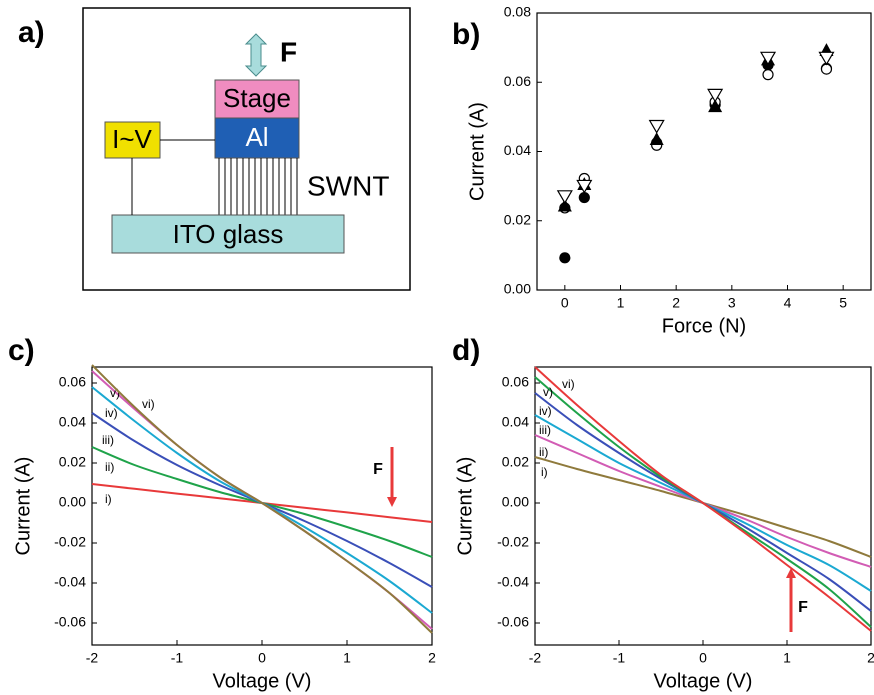  Describe the element at coordinates (348, 185) in the screenshot. I see `nanotube-label: SWNT` at that location.